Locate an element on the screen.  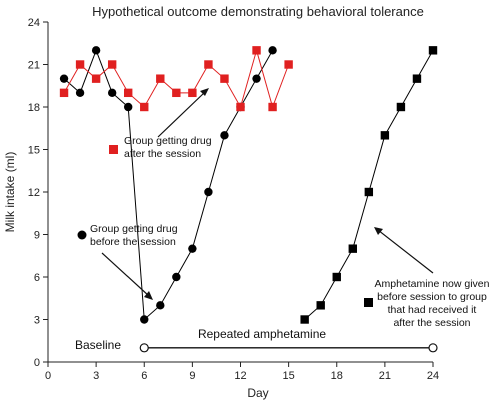
y-tick-label-1: 3 is located at coordinates (37, 321).